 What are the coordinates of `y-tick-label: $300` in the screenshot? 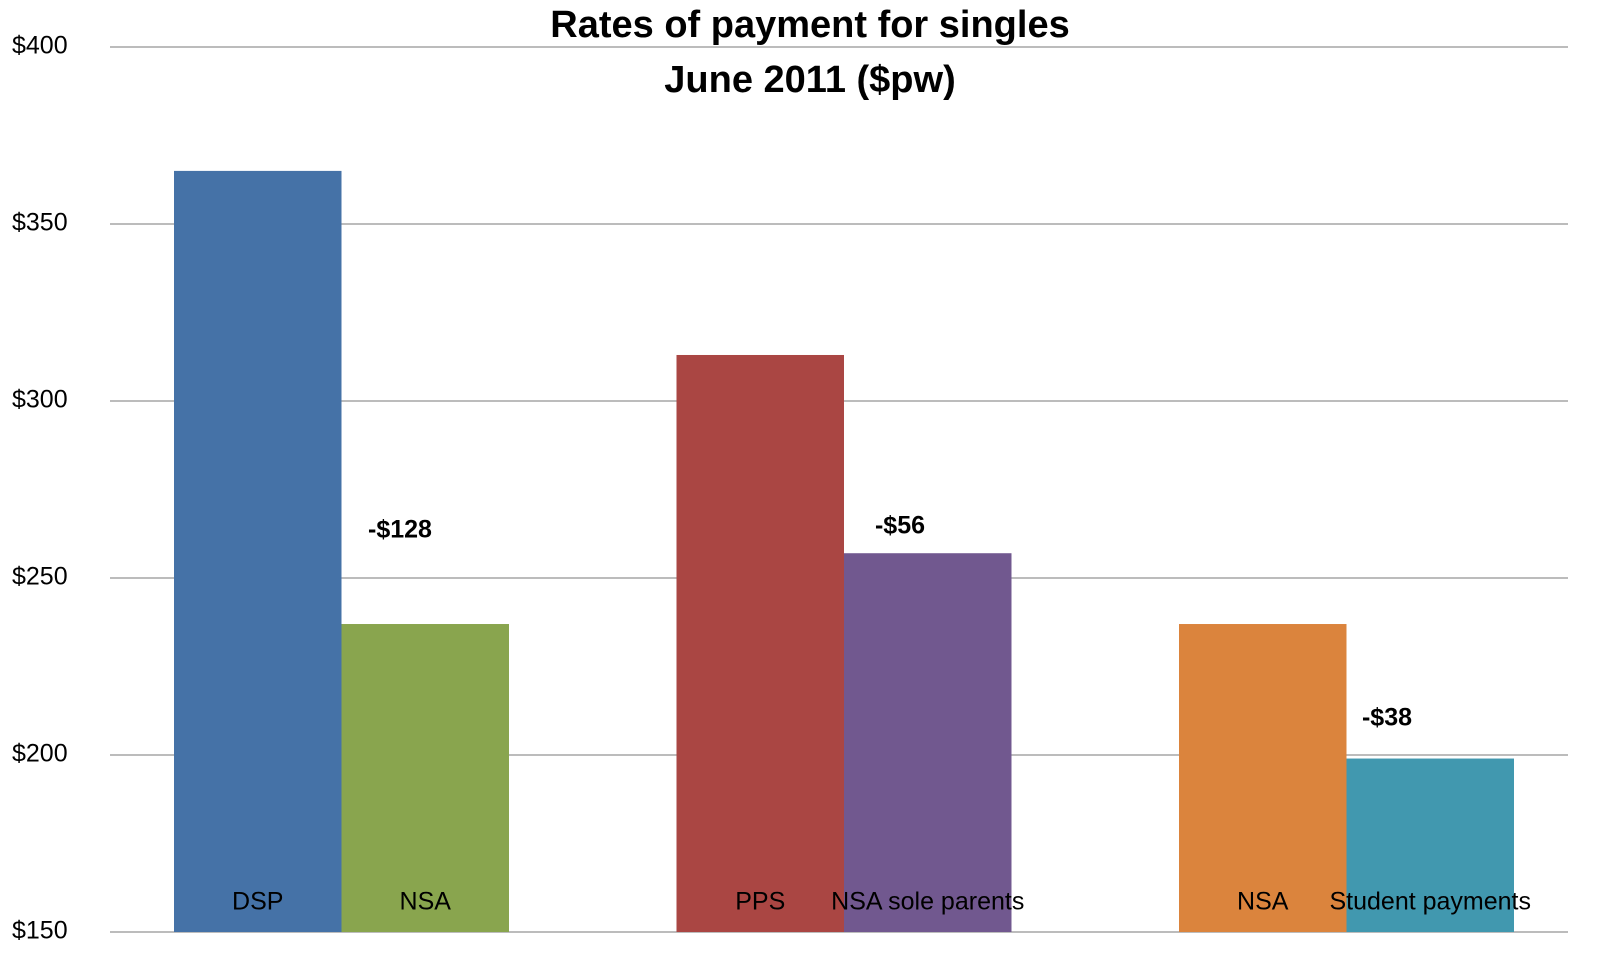 It's located at (40, 400).